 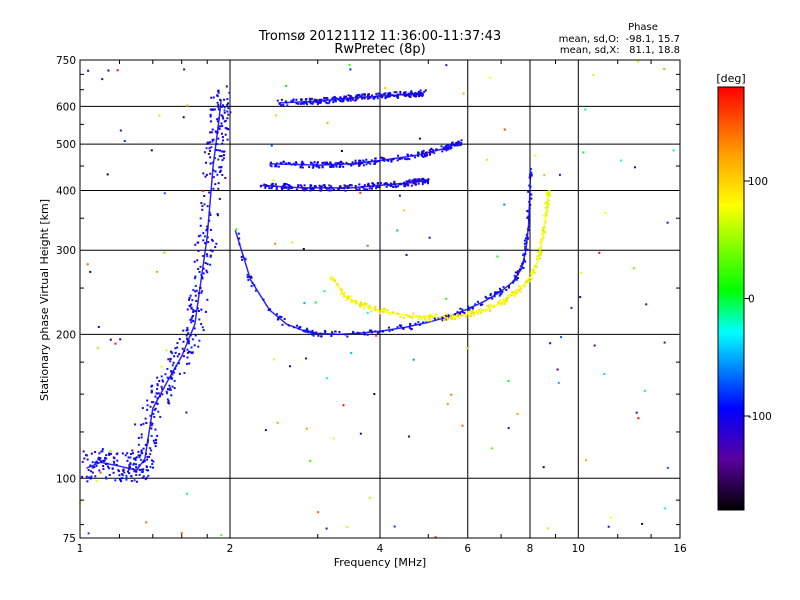 What do you see at coordinates (731, 298) in the screenshot?
I see `colorbar` at bounding box center [731, 298].